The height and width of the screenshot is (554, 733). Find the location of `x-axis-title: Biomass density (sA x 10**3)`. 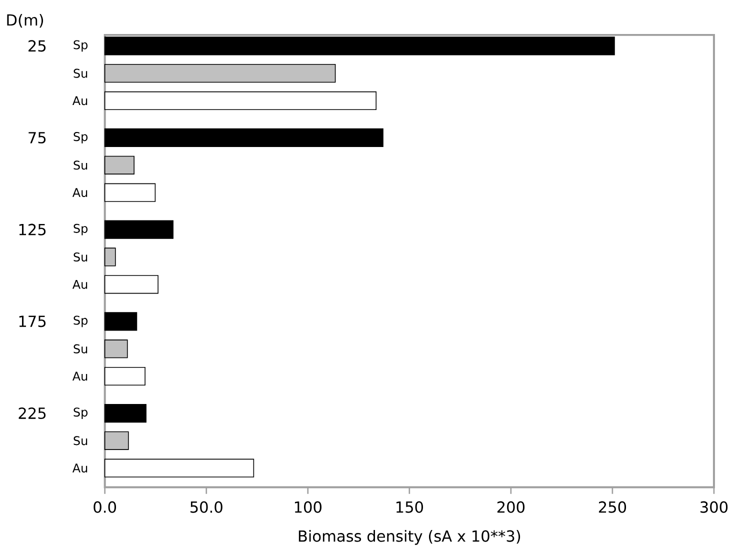

x-axis-title: Biomass density (sA x 10**3) is located at coordinates (409, 537).